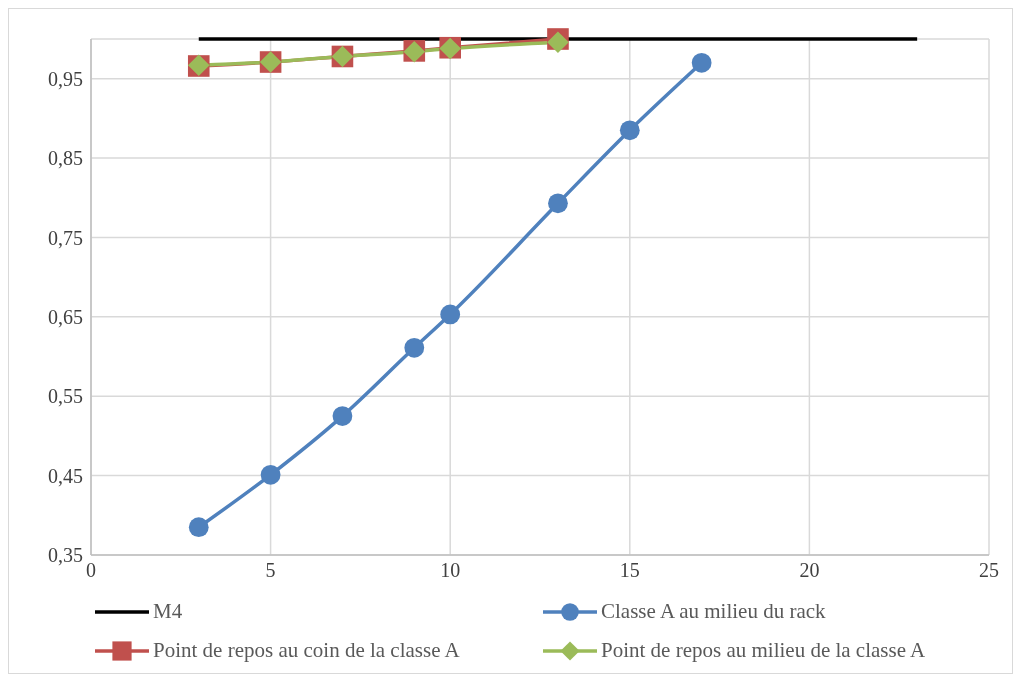  I want to click on legend-label: Point de repos au milieu de la classe A, so click(763, 650).